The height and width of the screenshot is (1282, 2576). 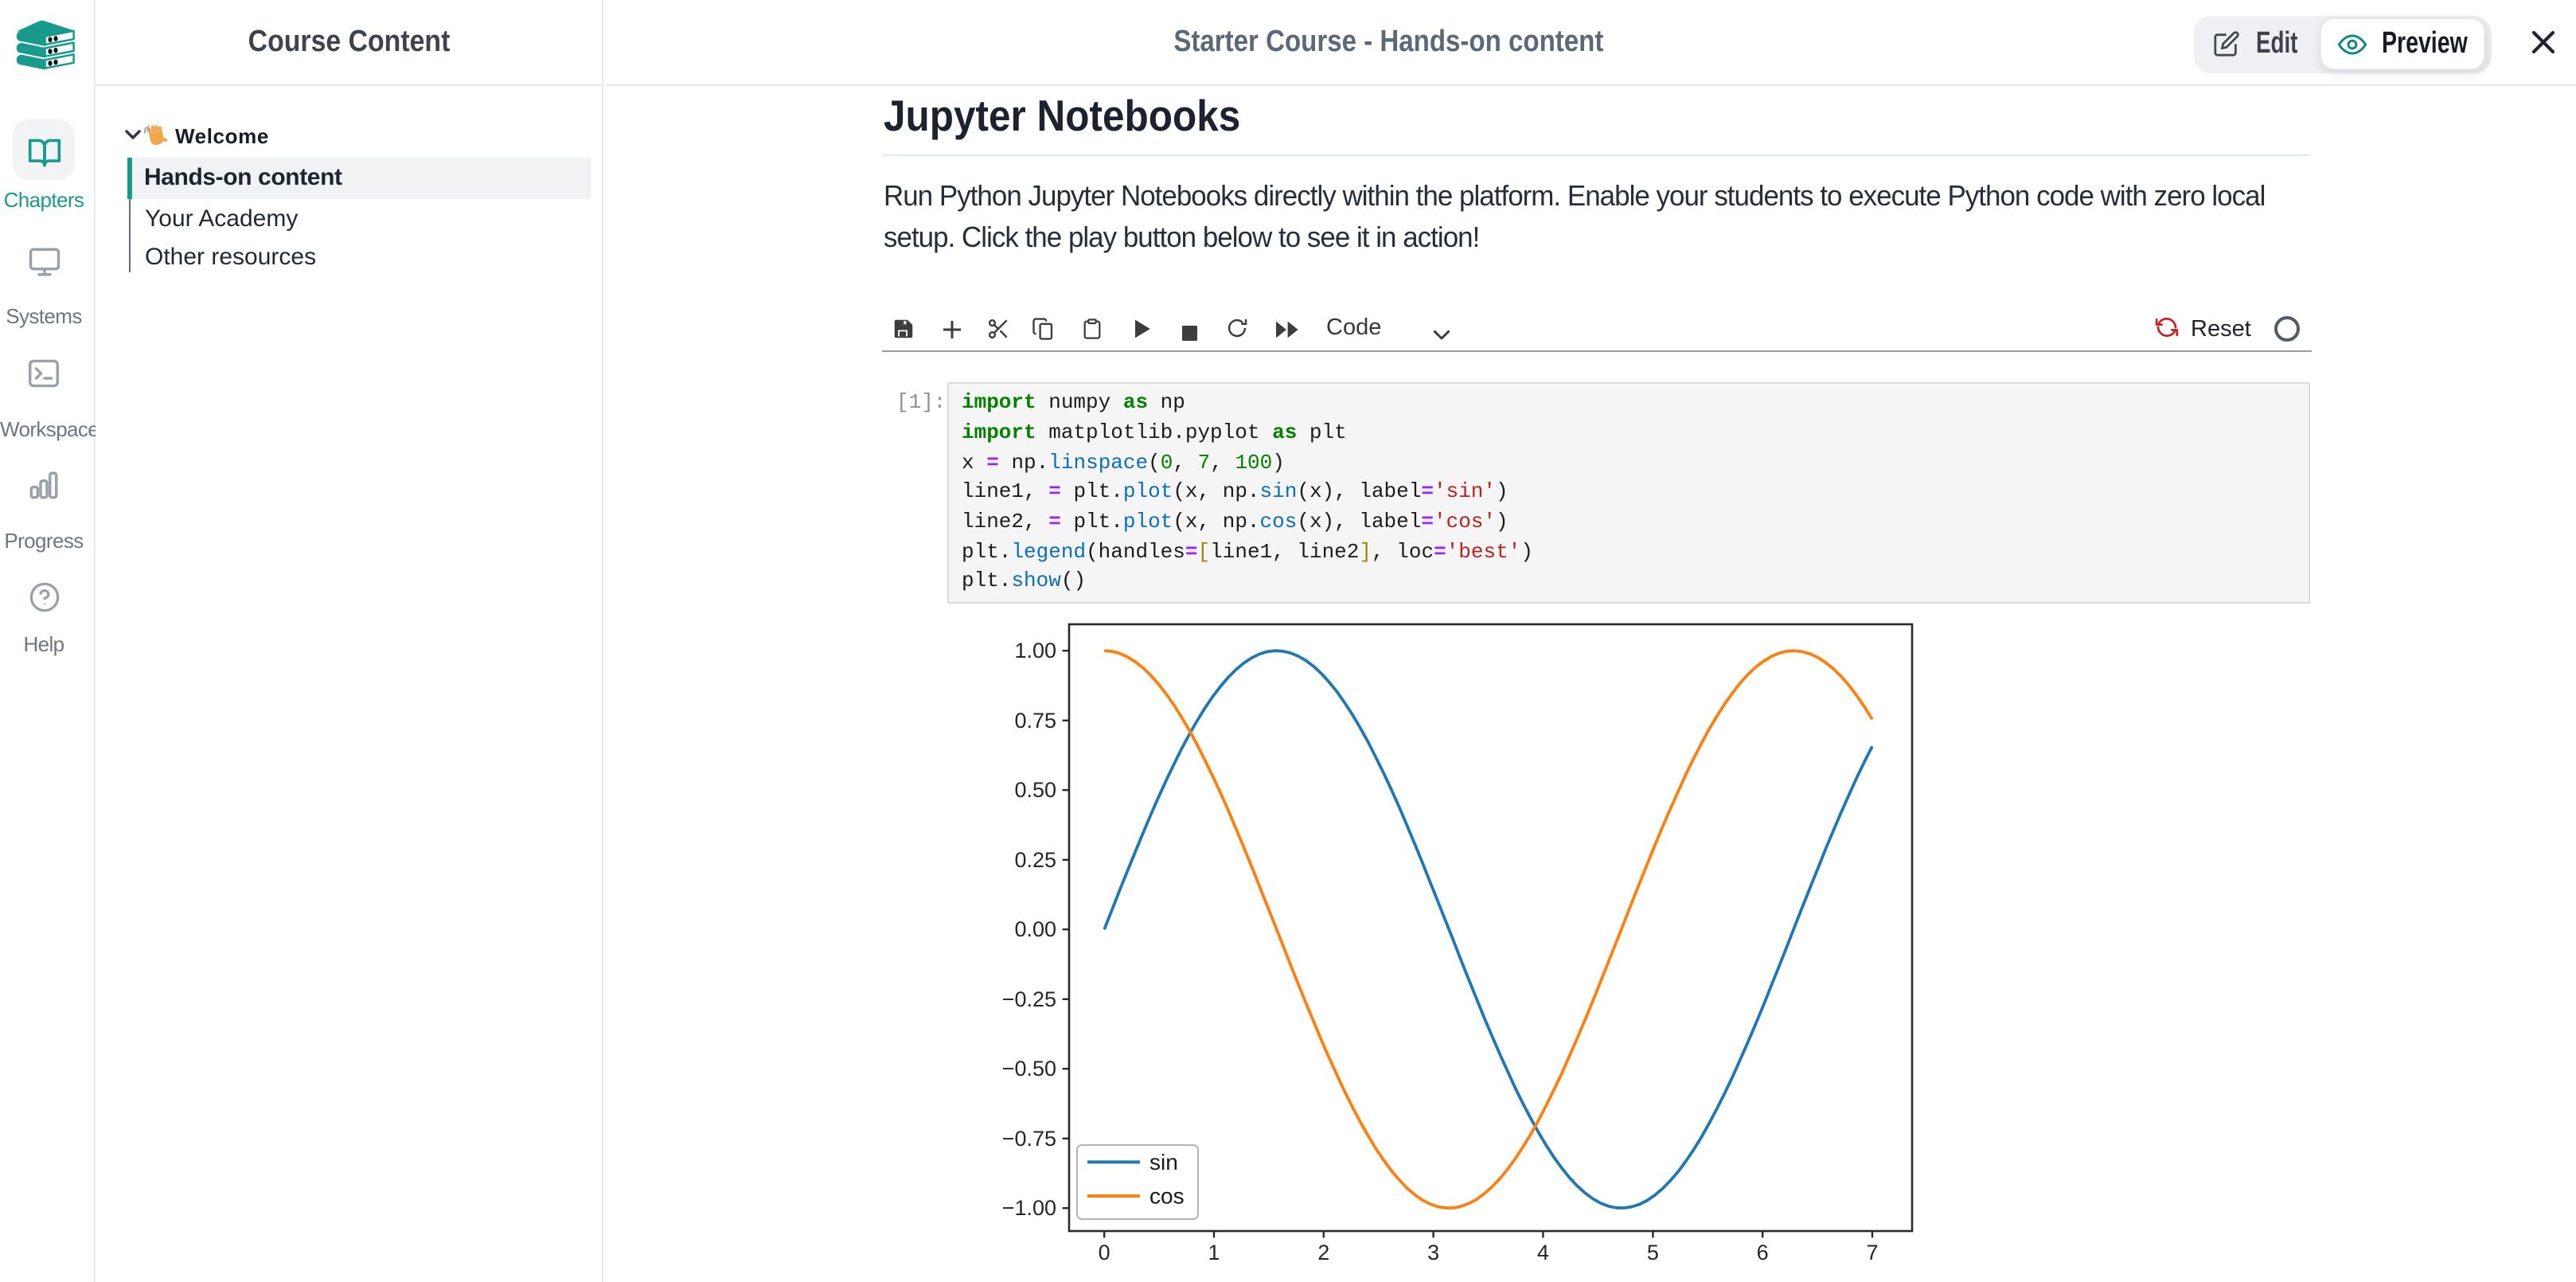 What do you see at coordinates (1035, 650) in the screenshot?
I see `svg-text: 1.00` at bounding box center [1035, 650].